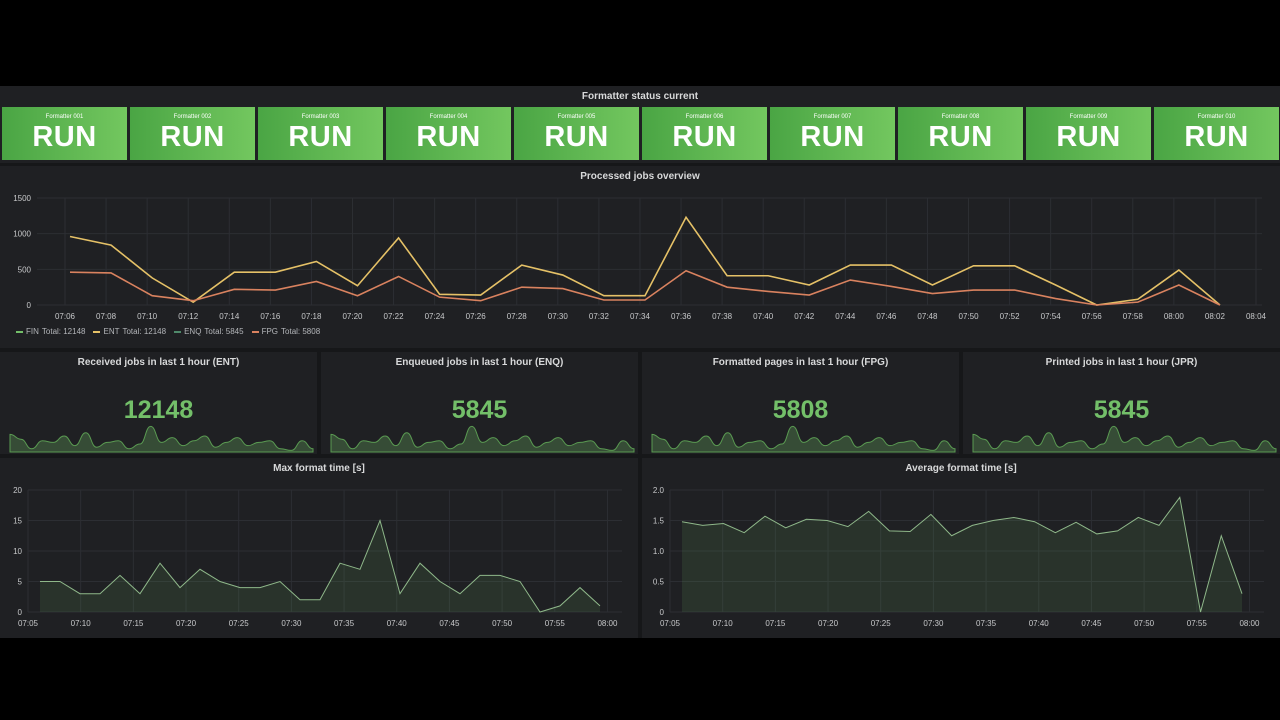 The image size is (1280, 720). I want to click on y-tick-label: 5, so click(20, 582).